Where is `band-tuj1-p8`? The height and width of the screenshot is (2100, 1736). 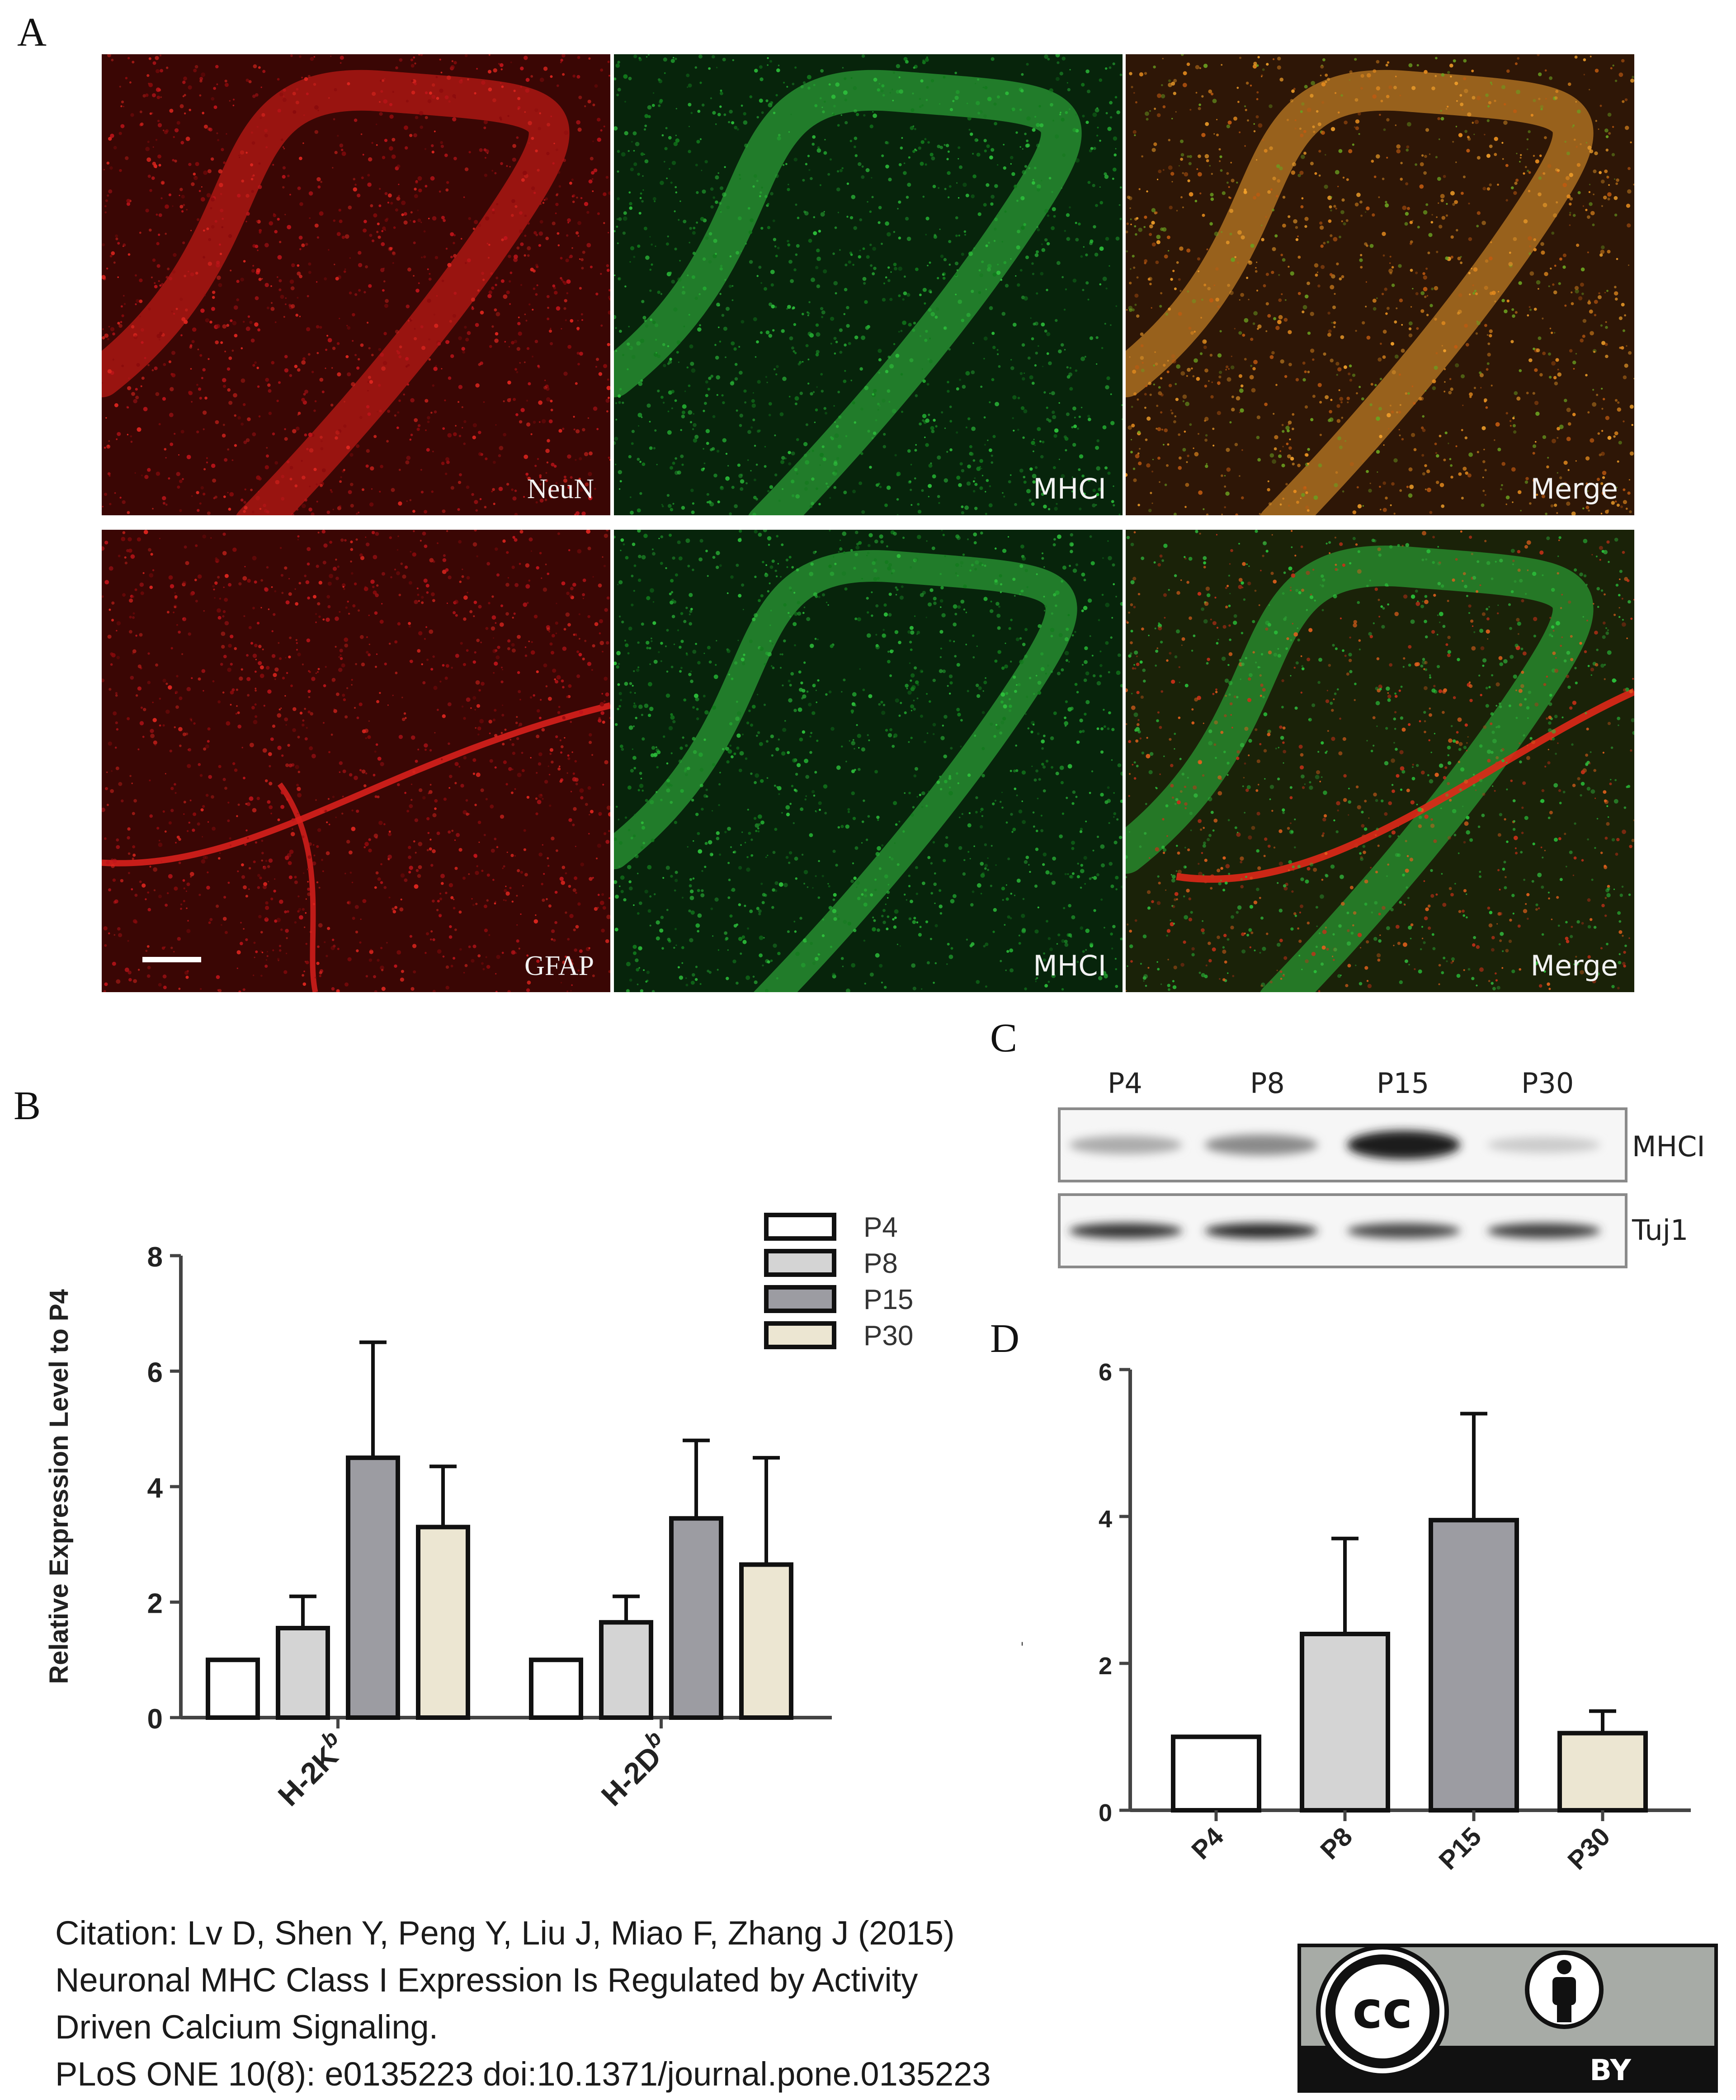
band-tuj1-p8 is located at coordinates (1262, 1230).